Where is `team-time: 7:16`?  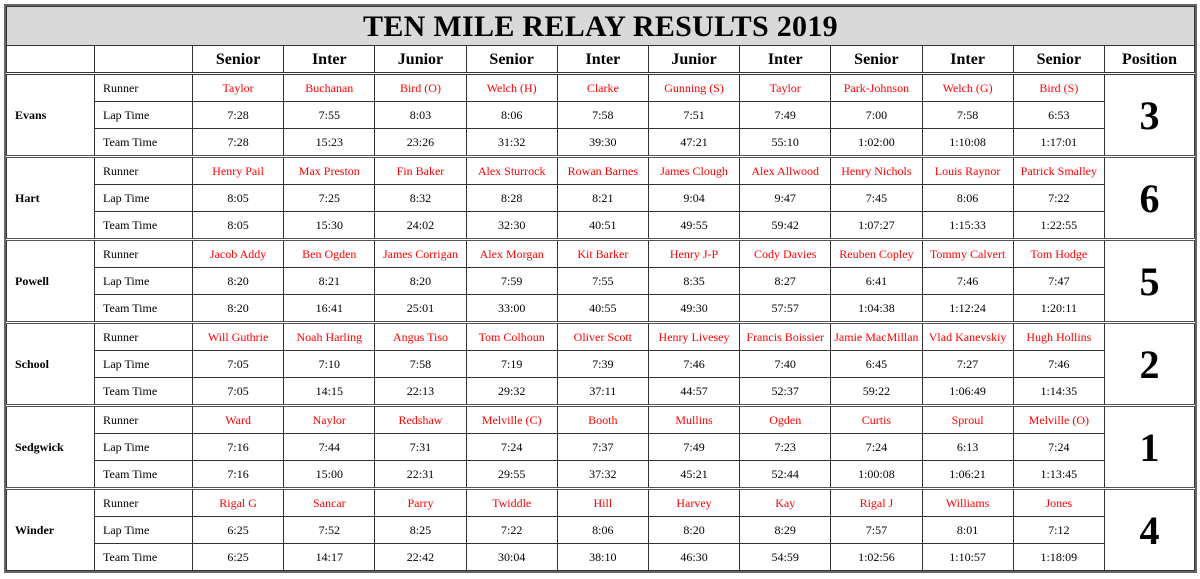 team-time: 7:16 is located at coordinates (238, 474).